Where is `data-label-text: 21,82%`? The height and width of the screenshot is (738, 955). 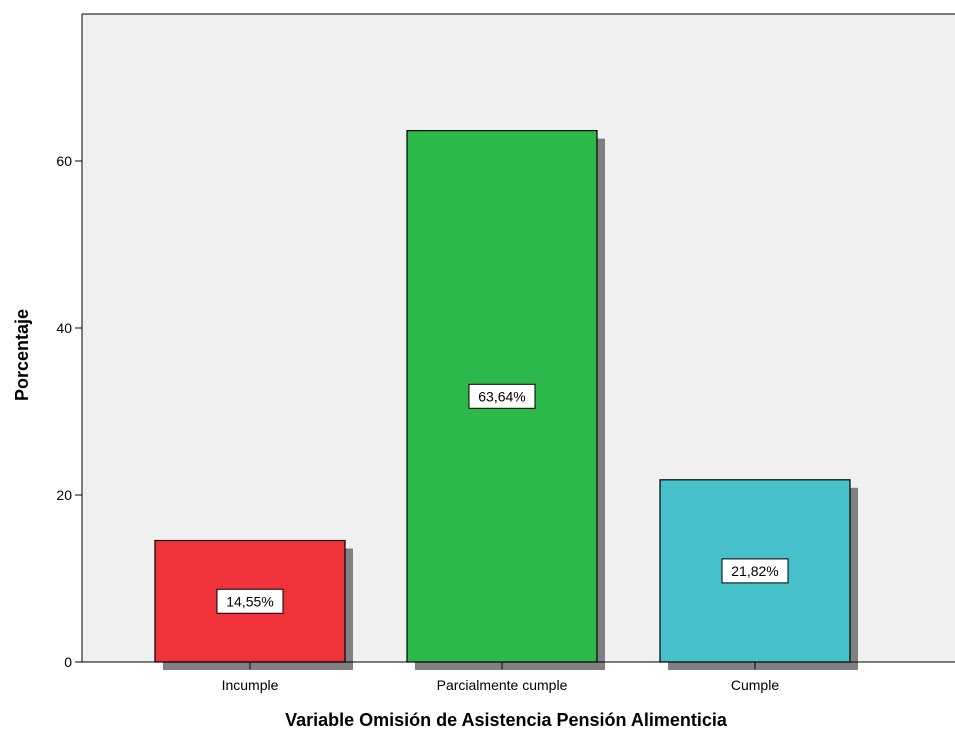
data-label-text: 21,82% is located at coordinates (754, 571).